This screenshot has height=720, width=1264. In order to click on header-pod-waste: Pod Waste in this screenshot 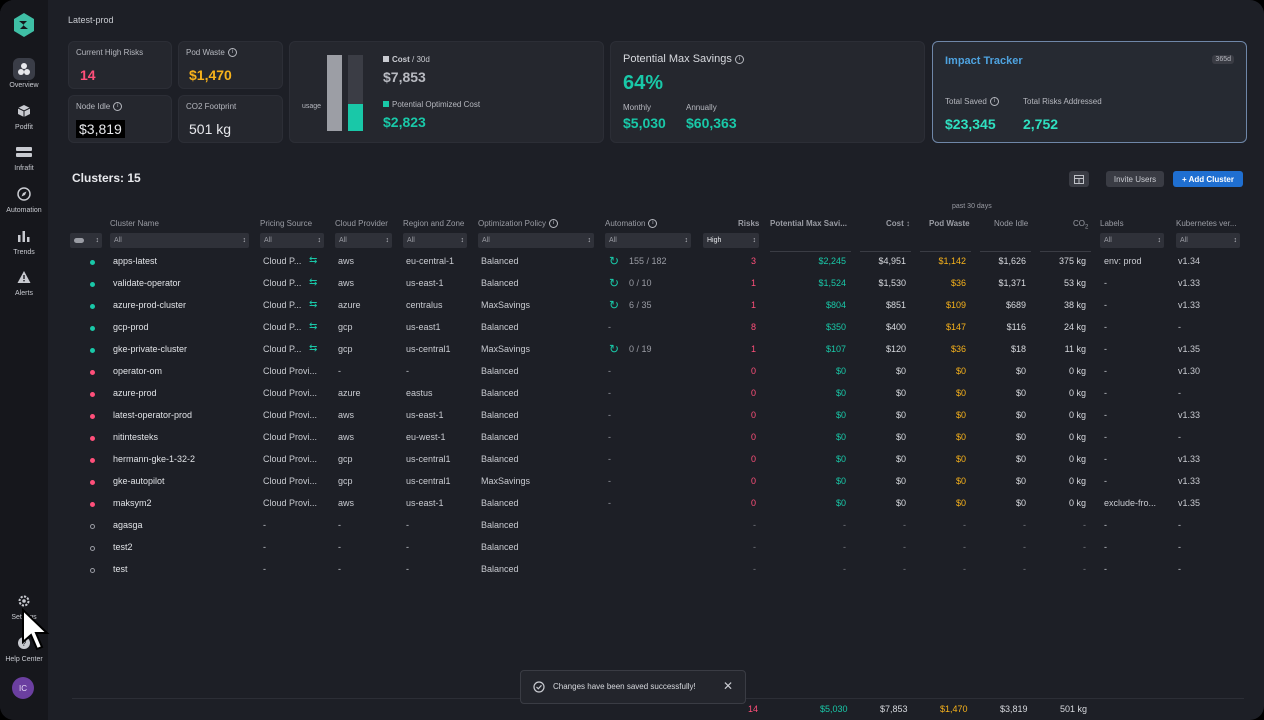, I will do `click(949, 223)`.